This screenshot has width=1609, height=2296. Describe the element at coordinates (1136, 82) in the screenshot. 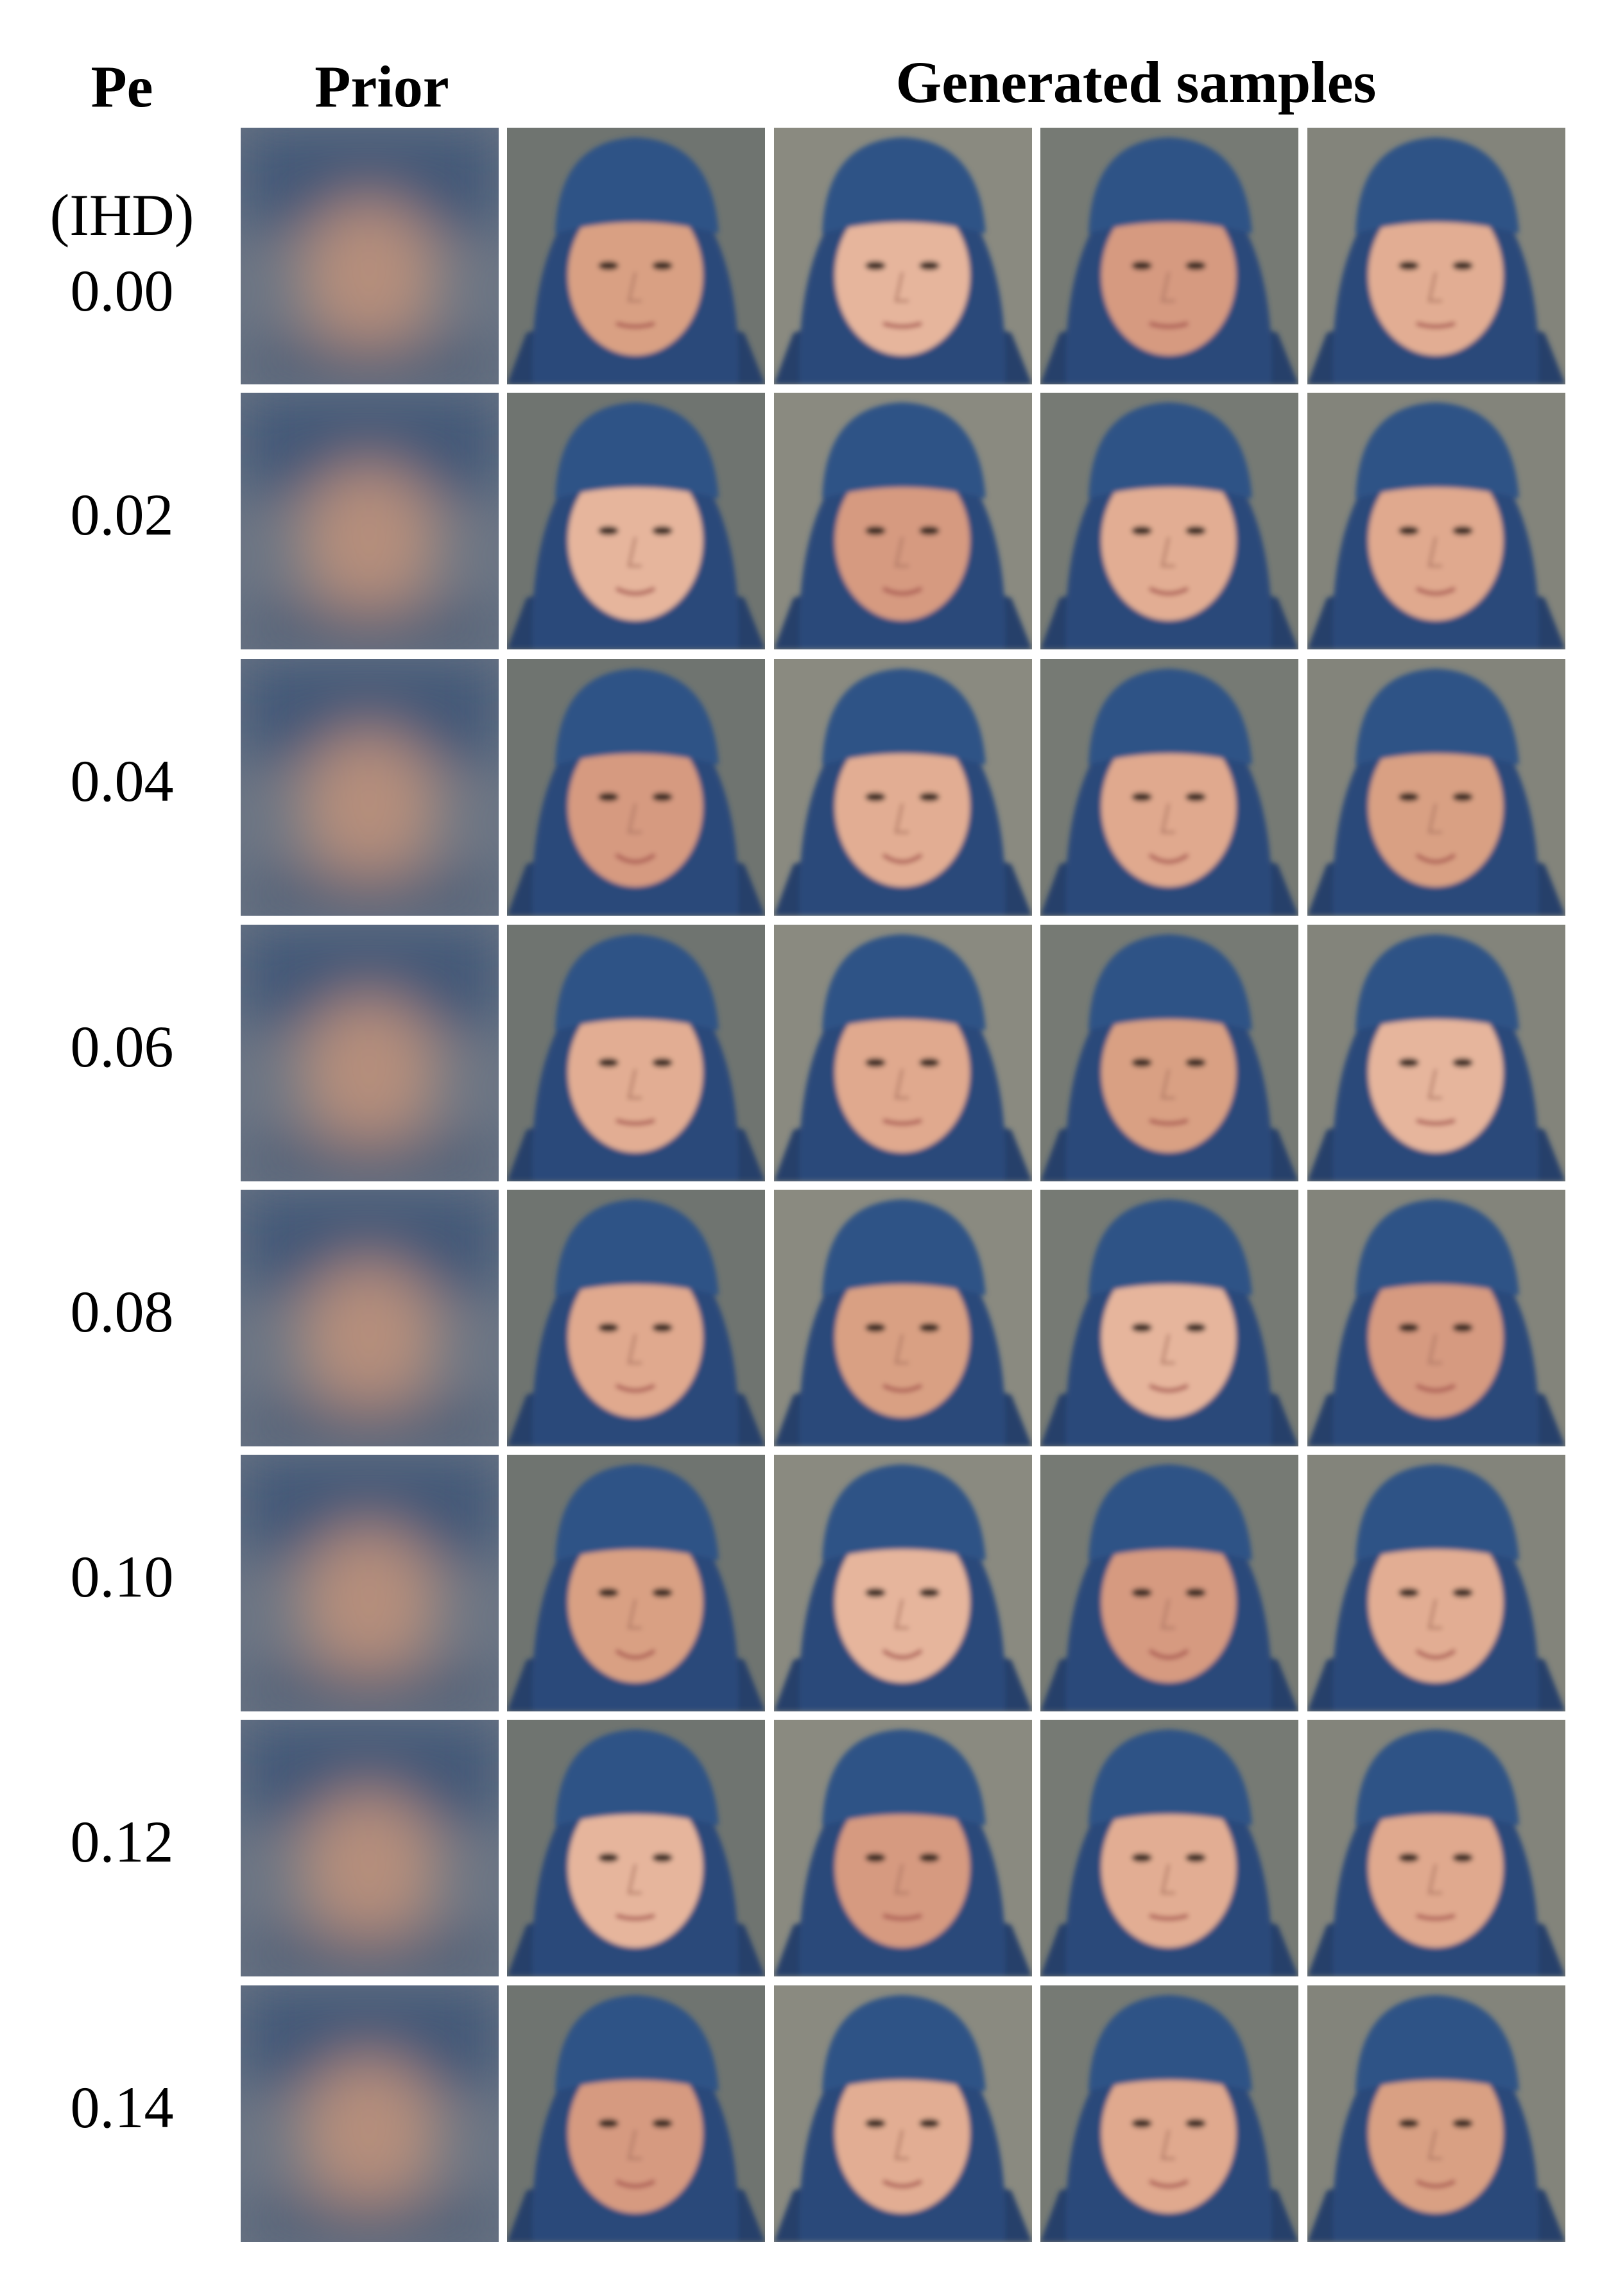

I see `samples-header: Generated samples` at that location.